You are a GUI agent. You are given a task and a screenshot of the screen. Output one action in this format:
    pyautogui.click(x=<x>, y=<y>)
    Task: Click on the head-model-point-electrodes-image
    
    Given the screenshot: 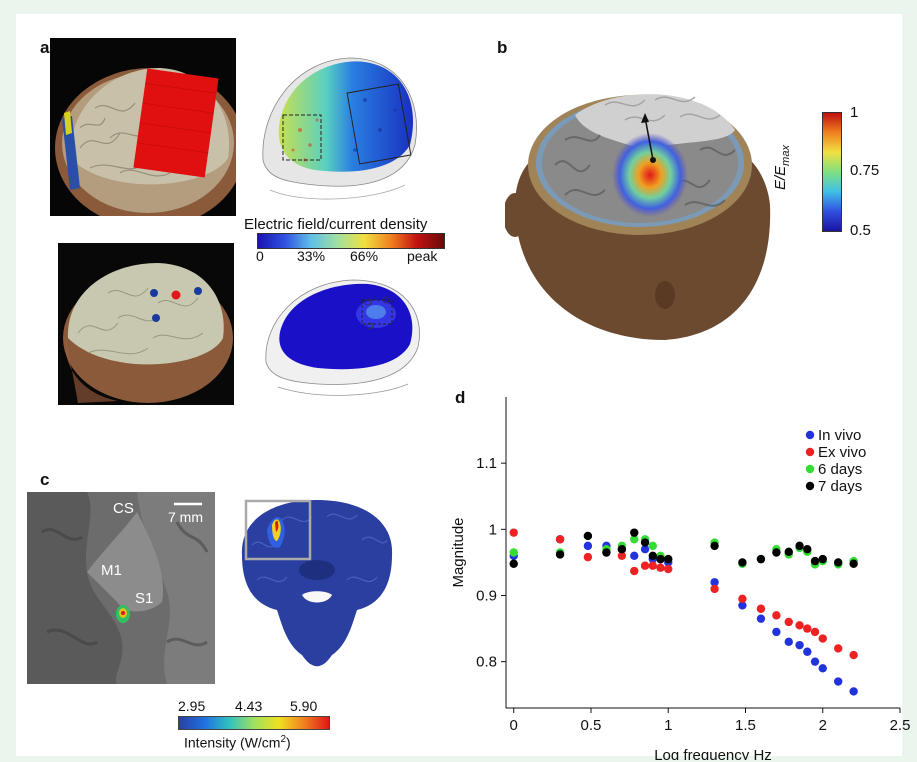 What is the action you would take?
    pyautogui.click(x=146, y=324)
    